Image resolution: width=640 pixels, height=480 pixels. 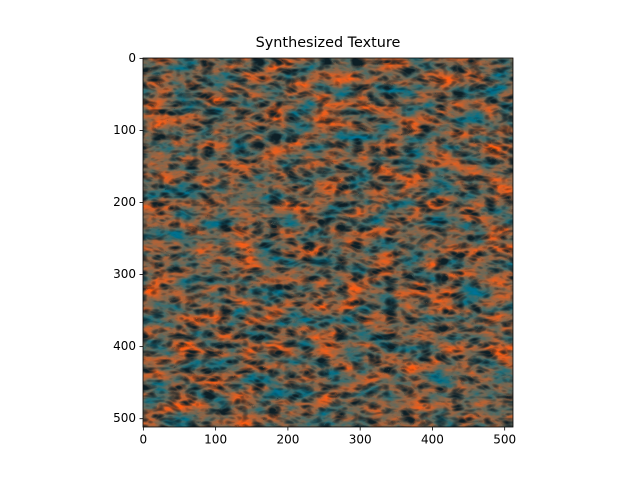 What do you see at coordinates (215, 440) in the screenshot?
I see `x-tick-label: 100` at bounding box center [215, 440].